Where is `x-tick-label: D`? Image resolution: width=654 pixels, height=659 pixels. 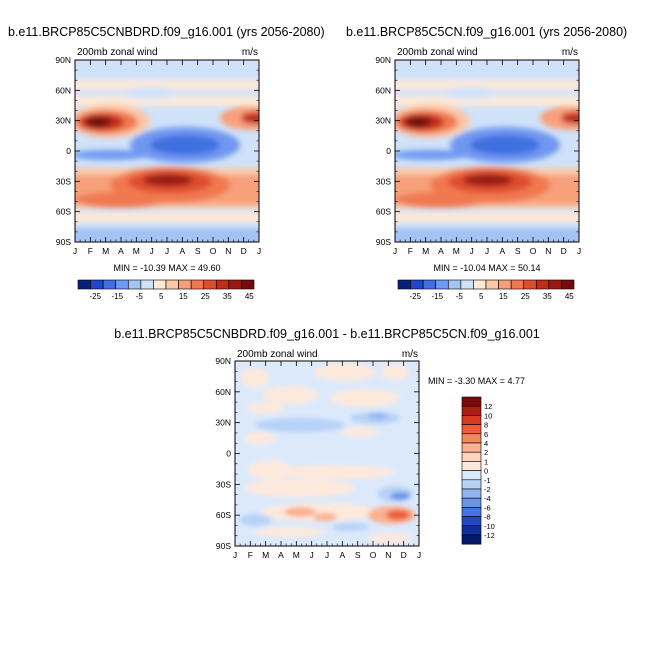 x-tick-label: D is located at coordinates (564, 251).